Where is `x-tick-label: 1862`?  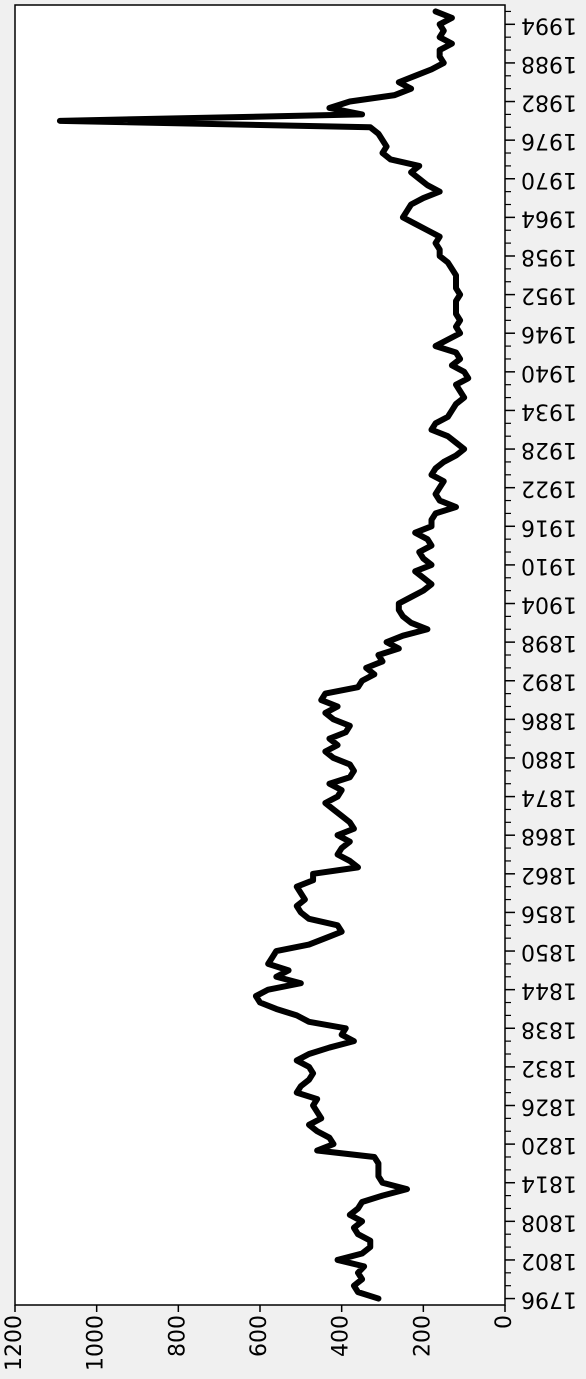 x-tick-label: 1862 is located at coordinates (549, 874).